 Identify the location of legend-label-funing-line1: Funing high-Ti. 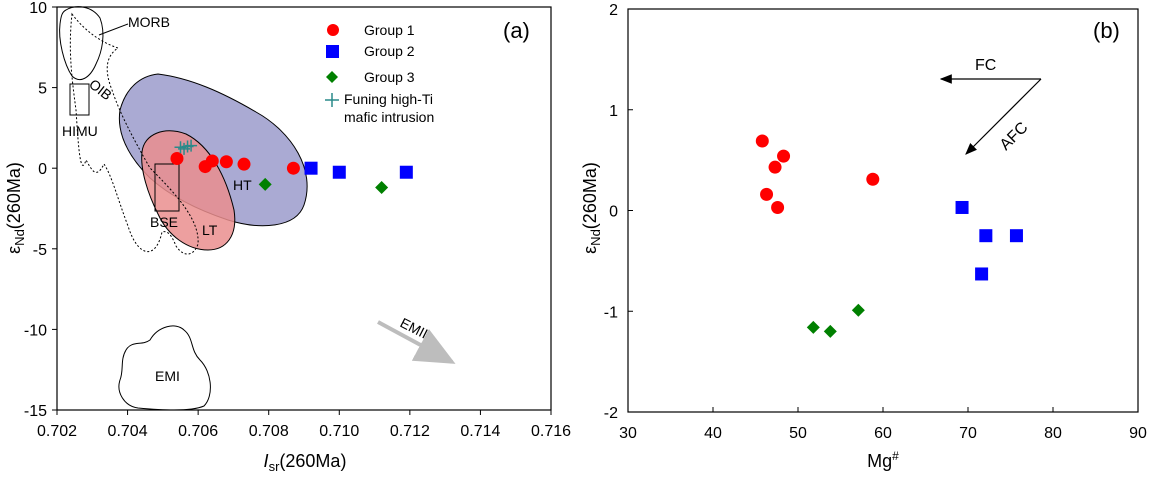
(388, 99).